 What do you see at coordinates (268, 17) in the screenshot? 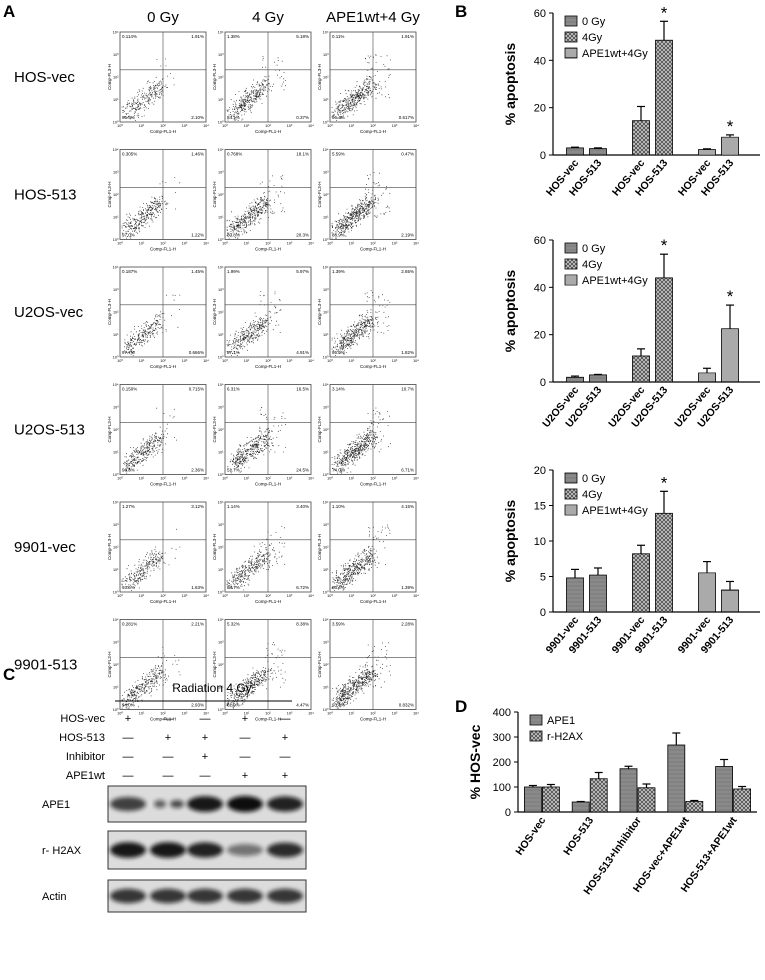
I see `column-header: 4 Gy` at bounding box center [268, 17].